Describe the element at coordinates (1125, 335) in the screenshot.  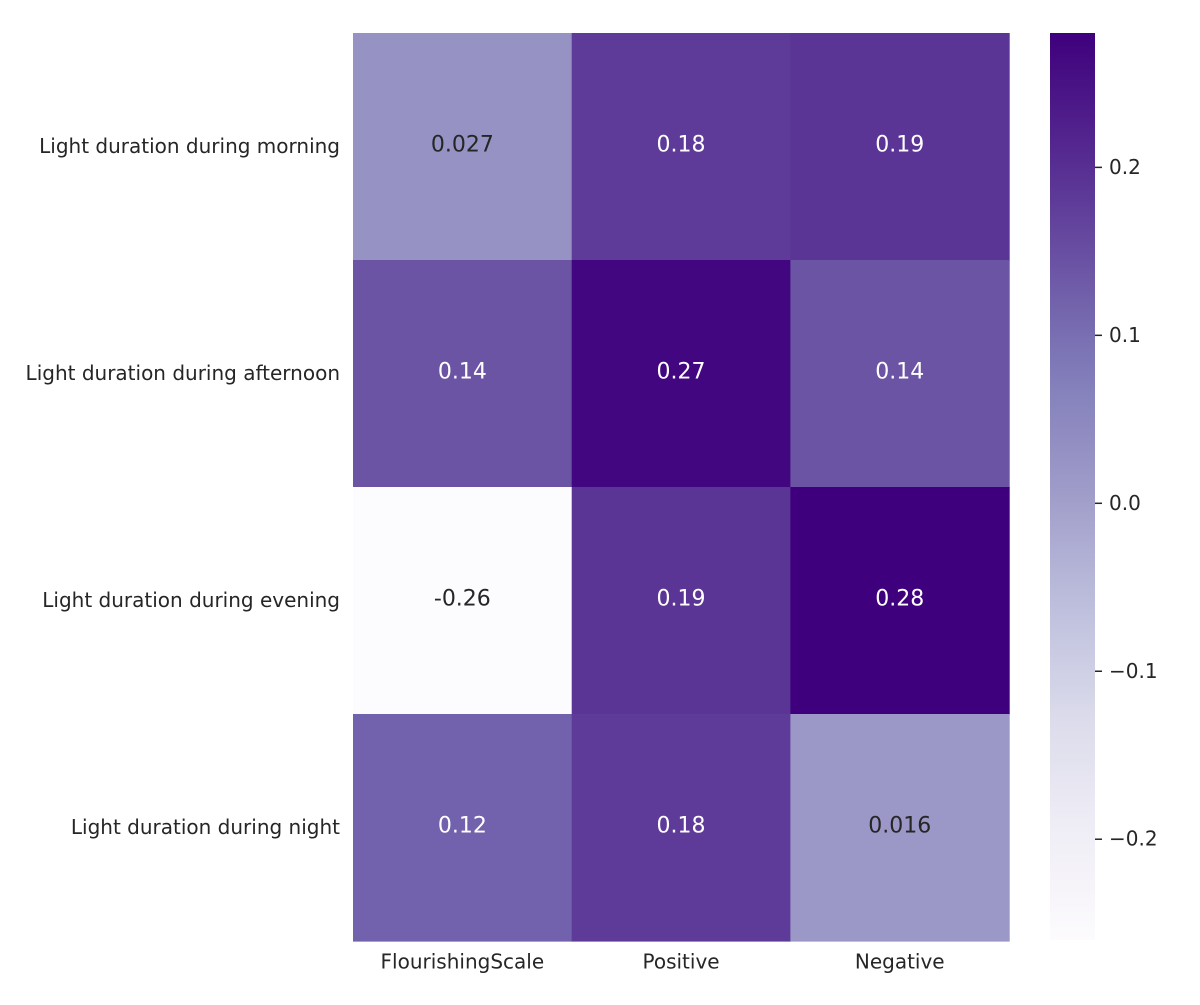
I see `colorbar-tick-label: 0.1` at that location.